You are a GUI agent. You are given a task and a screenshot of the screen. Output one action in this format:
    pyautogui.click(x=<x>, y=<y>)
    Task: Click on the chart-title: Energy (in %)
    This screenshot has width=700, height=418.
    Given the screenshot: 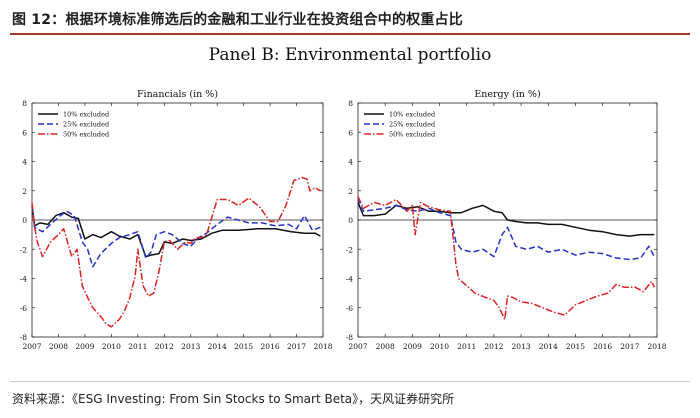 What is the action you would take?
    pyautogui.click(x=507, y=94)
    